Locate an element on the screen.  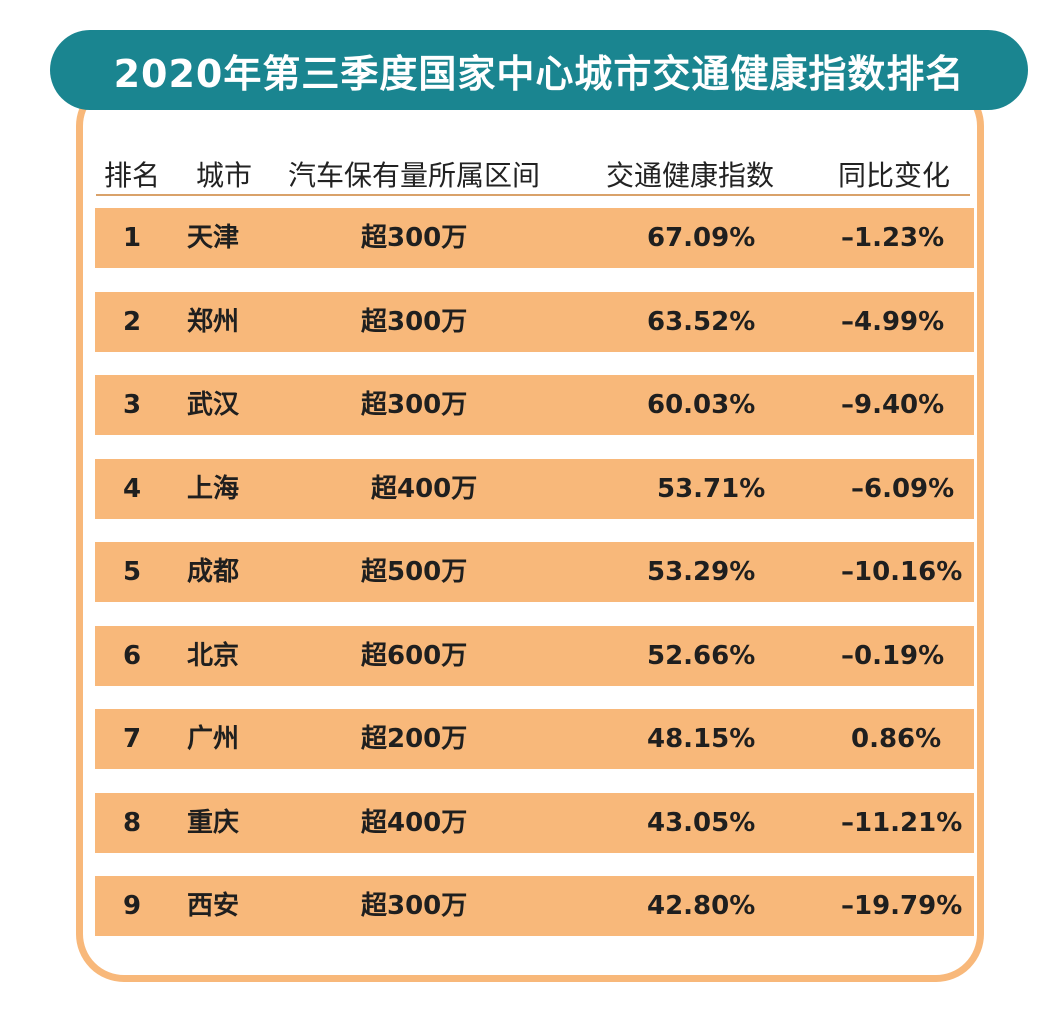
index-cell: 48.15% is located at coordinates (701, 739).